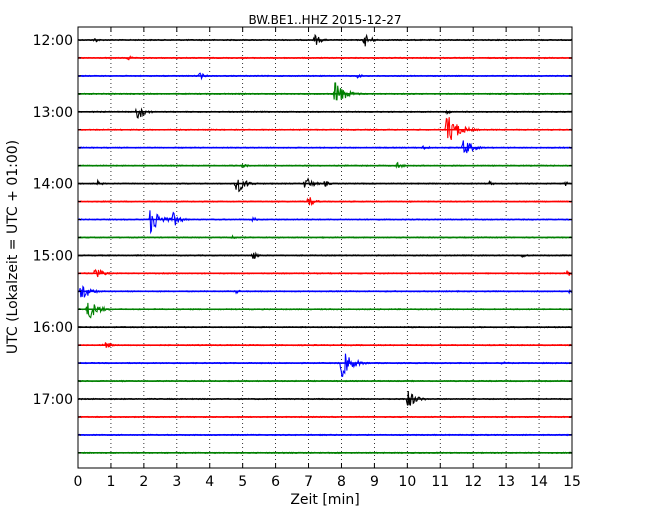 This screenshot has width=650, height=520. What do you see at coordinates (13, 247) in the screenshot?
I see `y-axis-label: UTC (Lokalzeit = UTC + 01:00)` at bounding box center [13, 247].